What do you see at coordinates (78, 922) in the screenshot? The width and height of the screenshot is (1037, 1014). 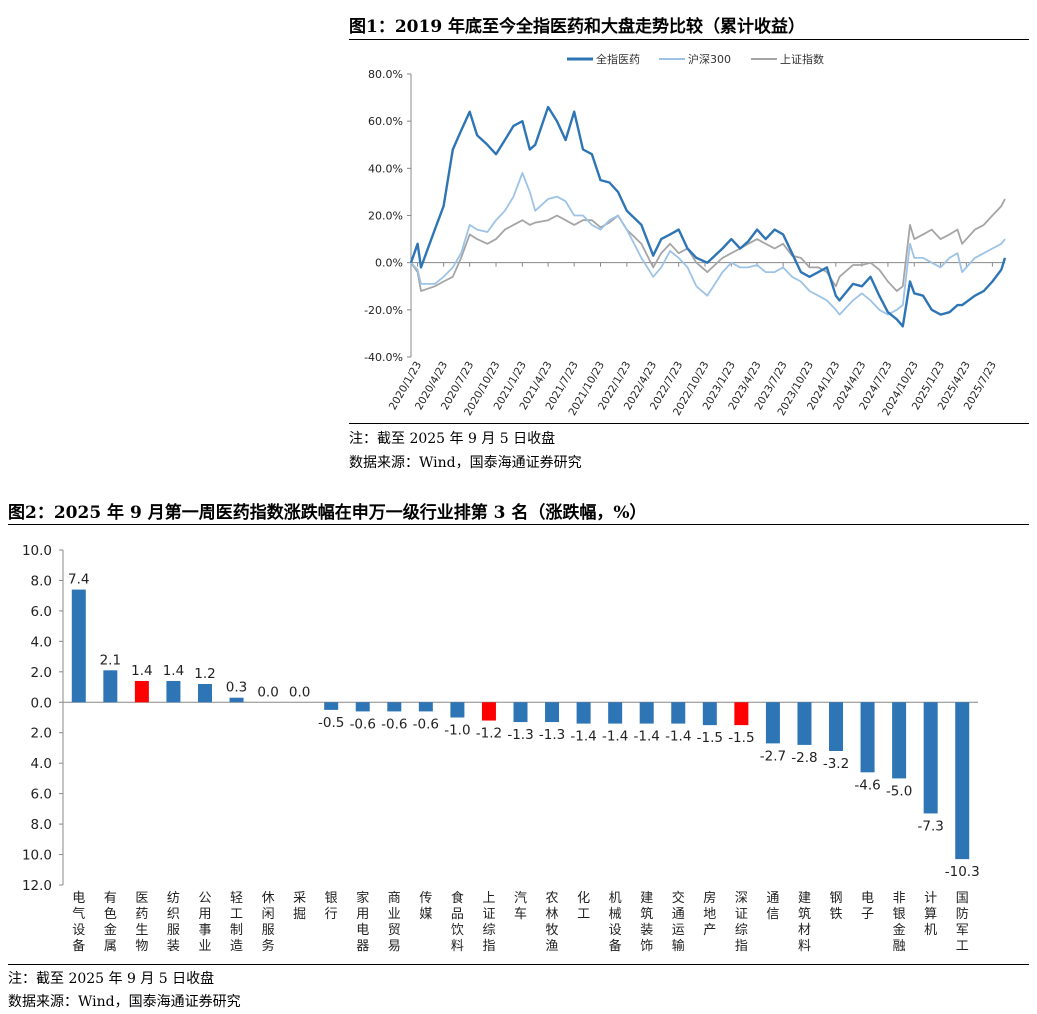 I see `category-label: 电气设备` at bounding box center [78, 922].